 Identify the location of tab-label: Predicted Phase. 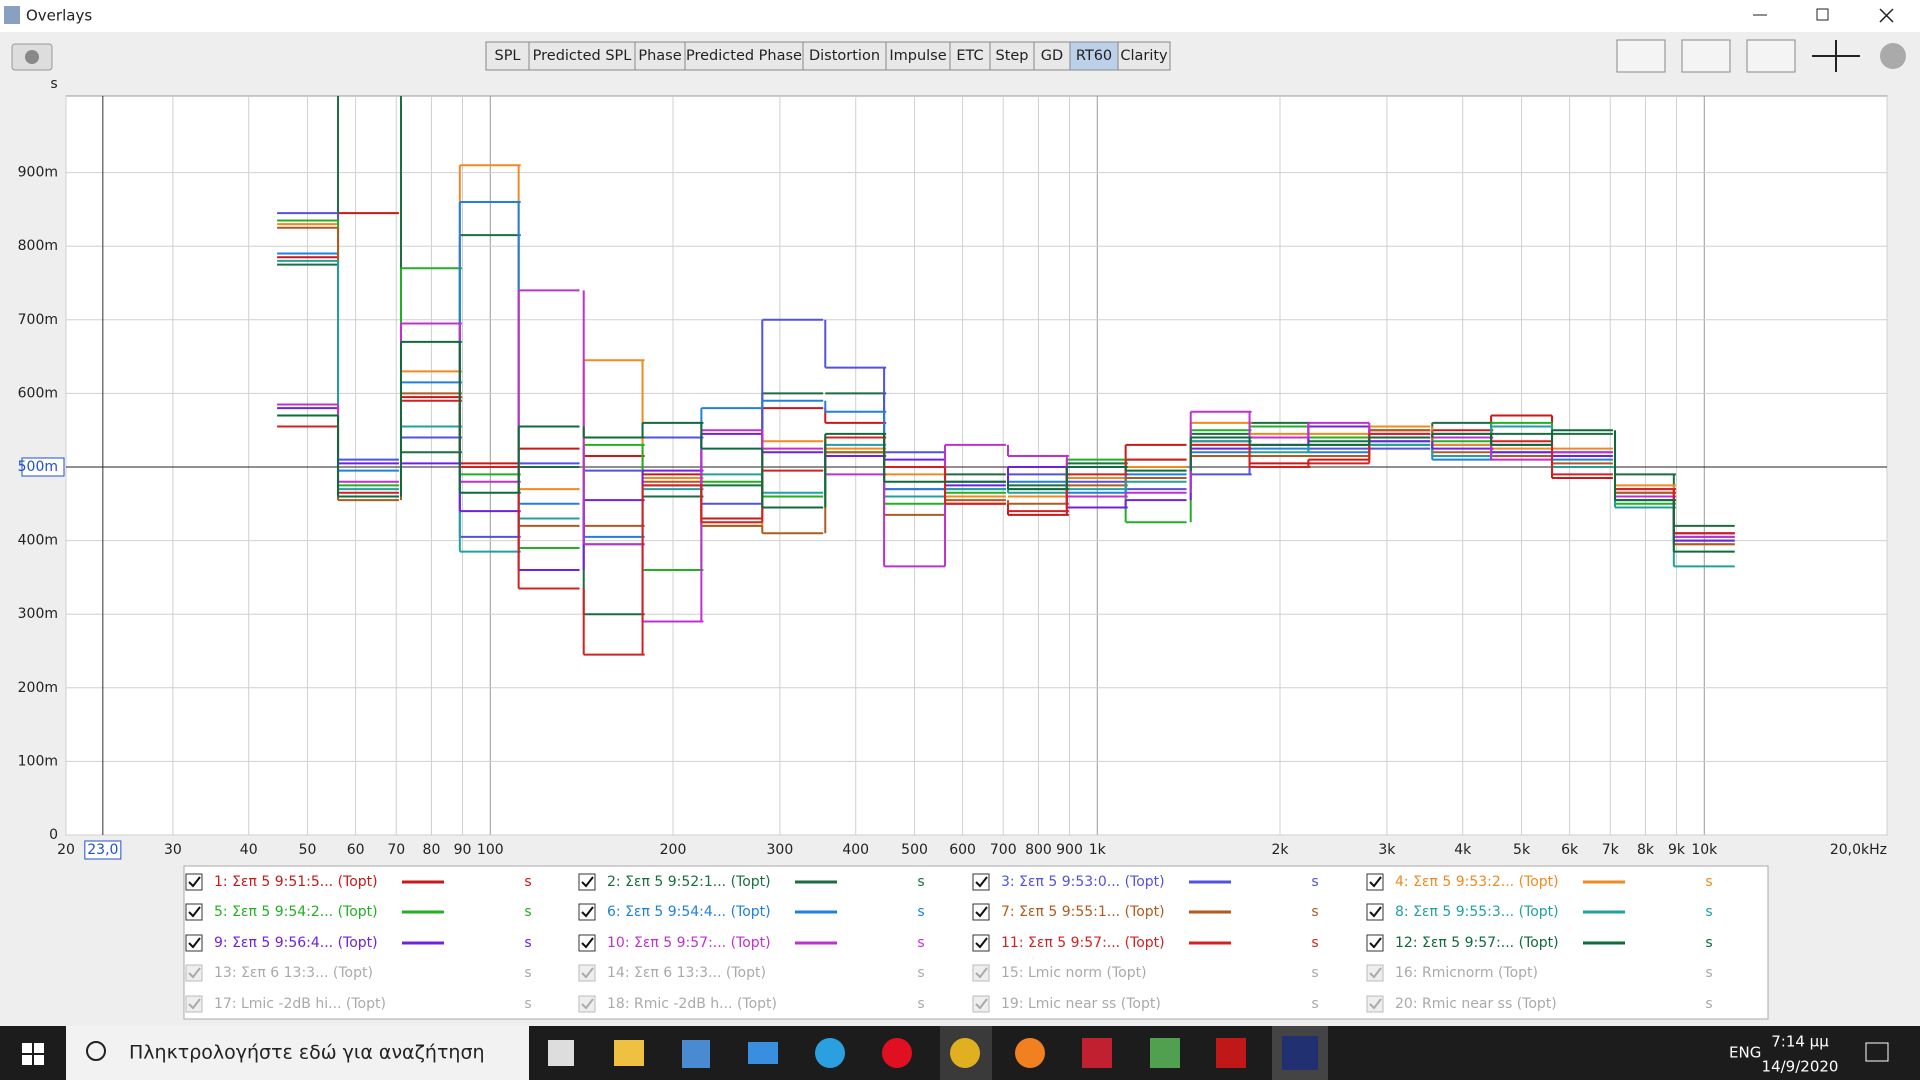
(744, 56).